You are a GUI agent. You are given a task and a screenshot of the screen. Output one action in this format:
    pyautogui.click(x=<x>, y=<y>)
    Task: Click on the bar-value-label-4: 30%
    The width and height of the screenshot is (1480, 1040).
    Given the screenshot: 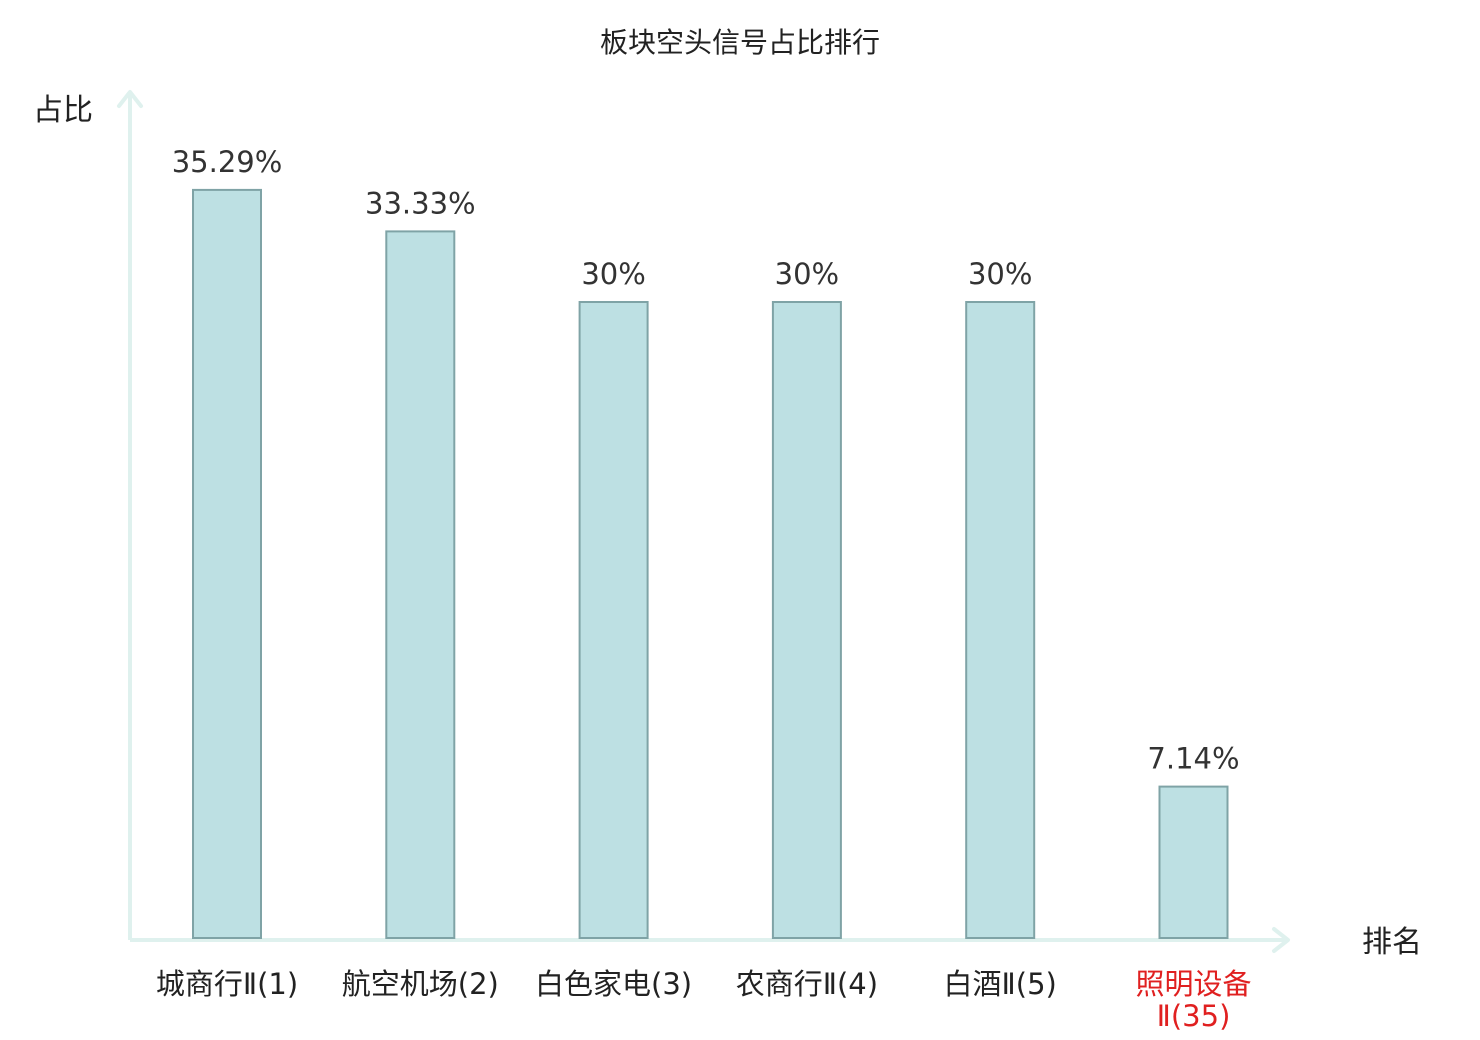 What is the action you would take?
    pyautogui.click(x=807, y=274)
    